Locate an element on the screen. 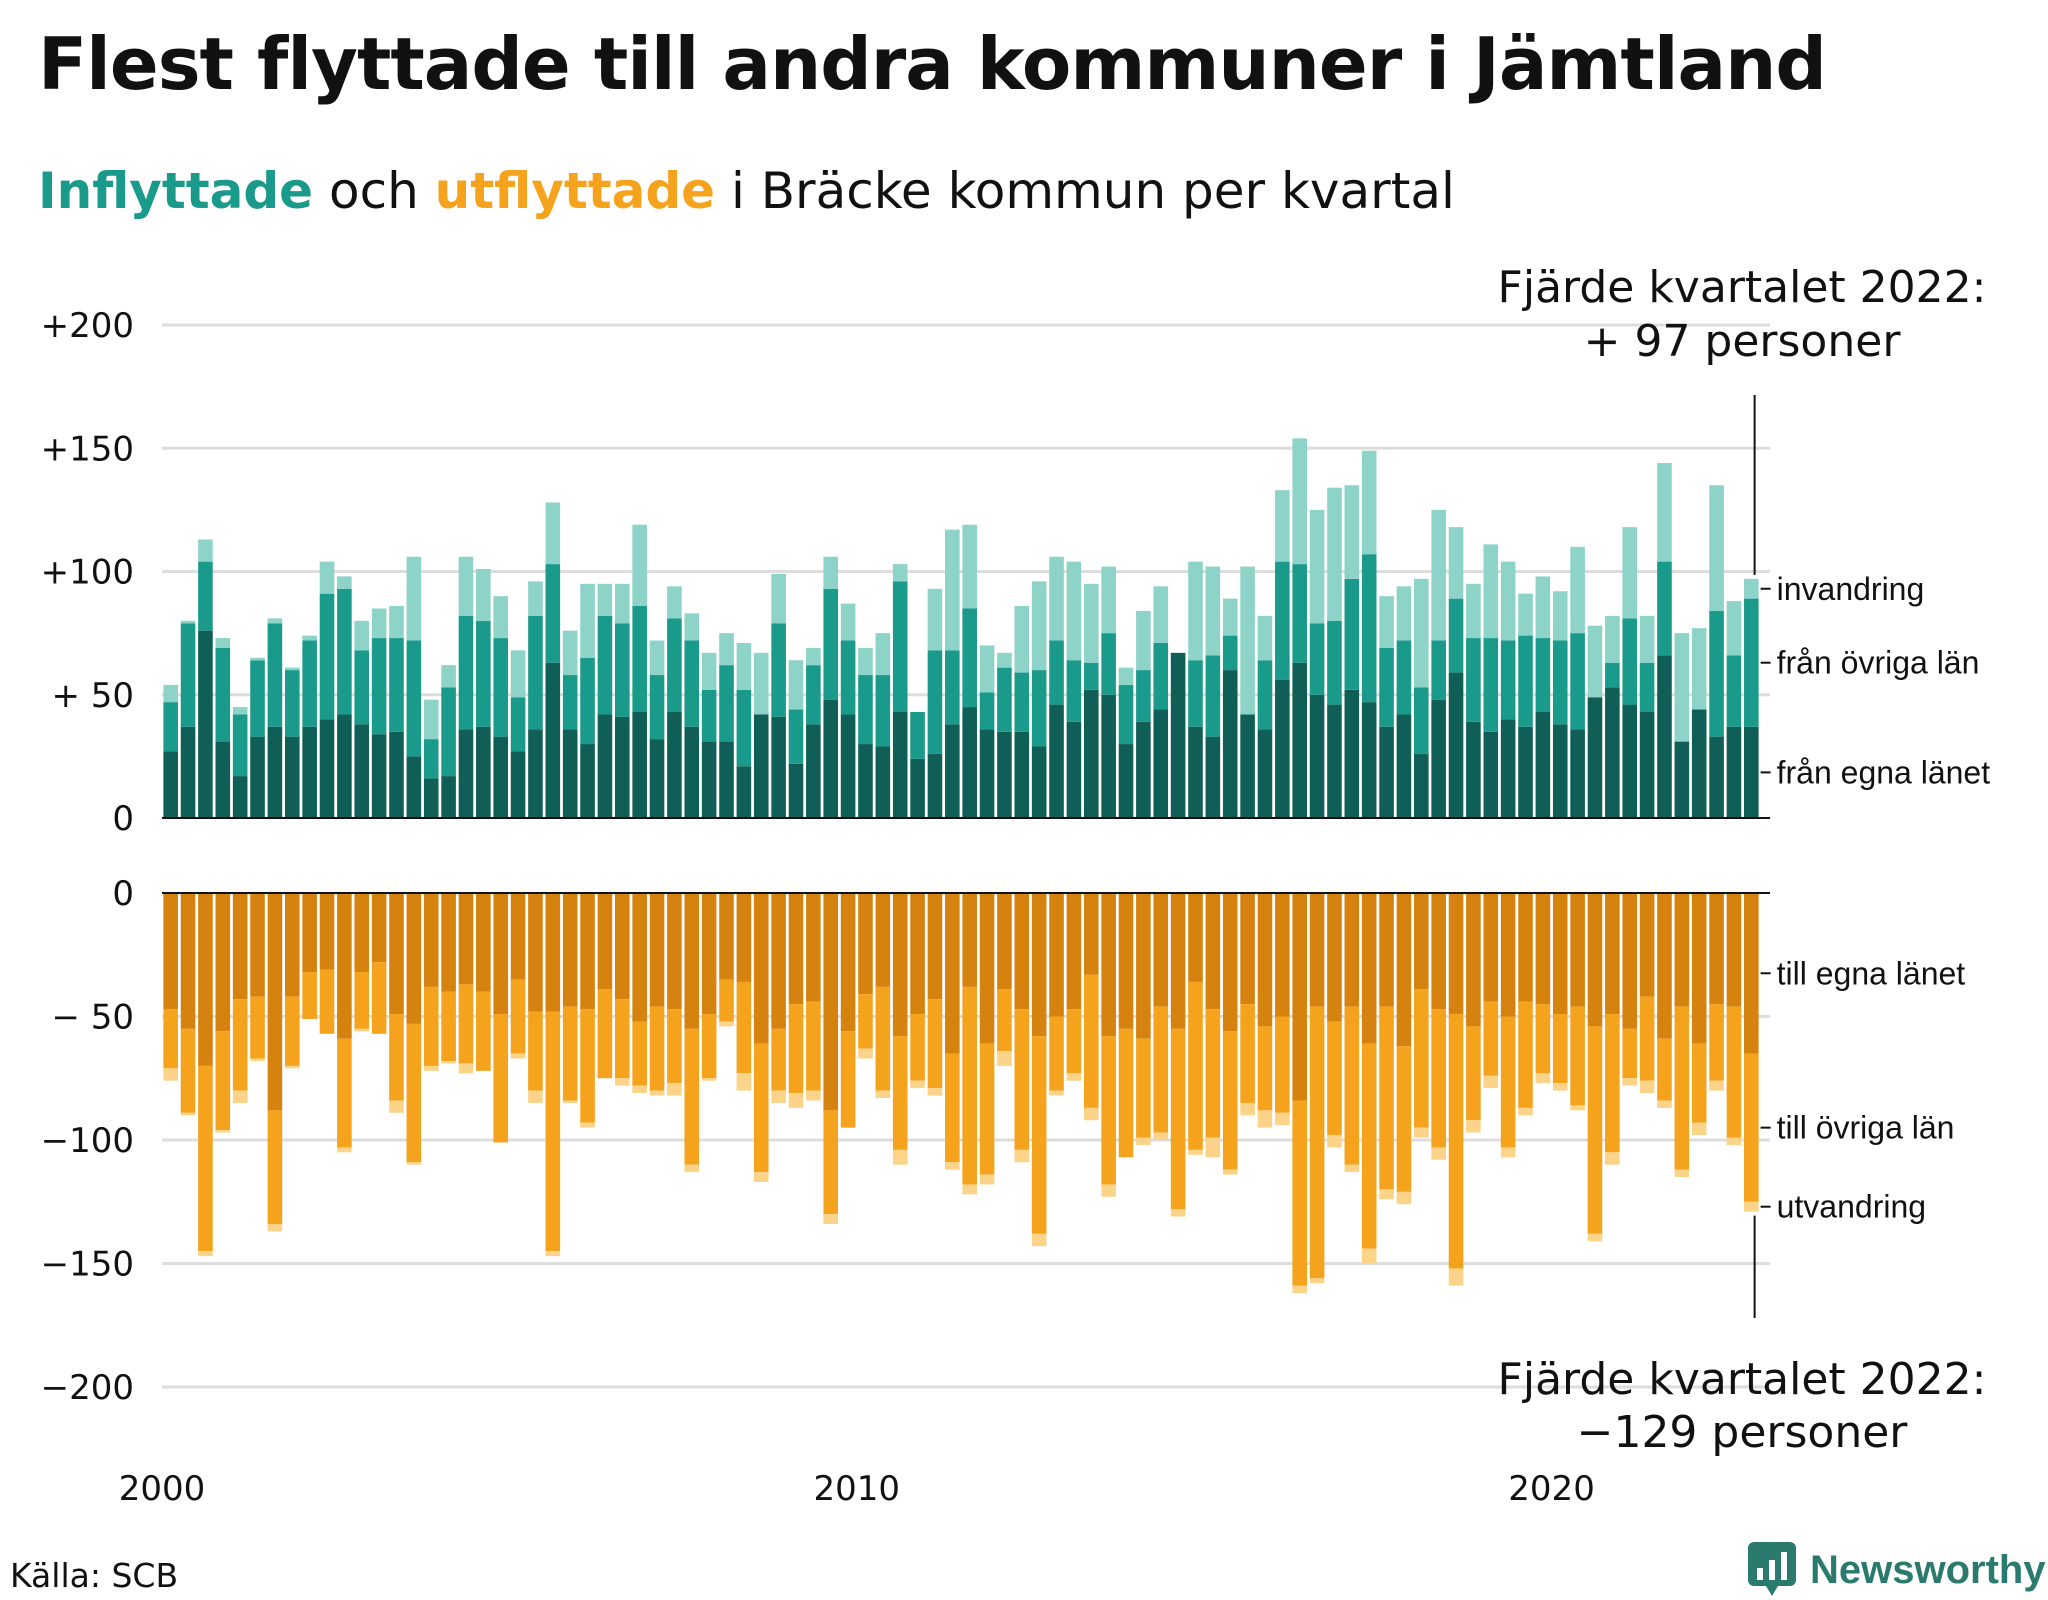  brand-name: Newsworthy is located at coordinates (1928, 1569).